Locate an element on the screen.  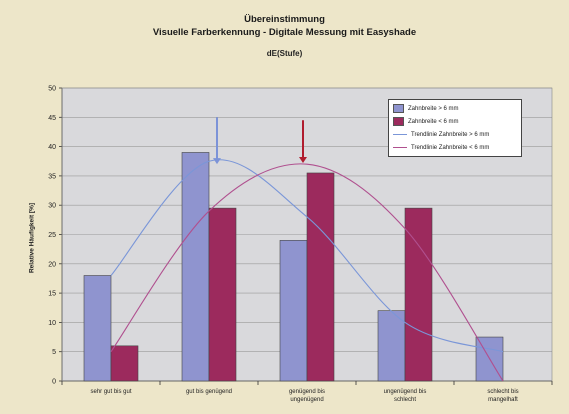
legend-item-series-2: Zahnbreite < 6 mm is located at coordinates (426, 121).